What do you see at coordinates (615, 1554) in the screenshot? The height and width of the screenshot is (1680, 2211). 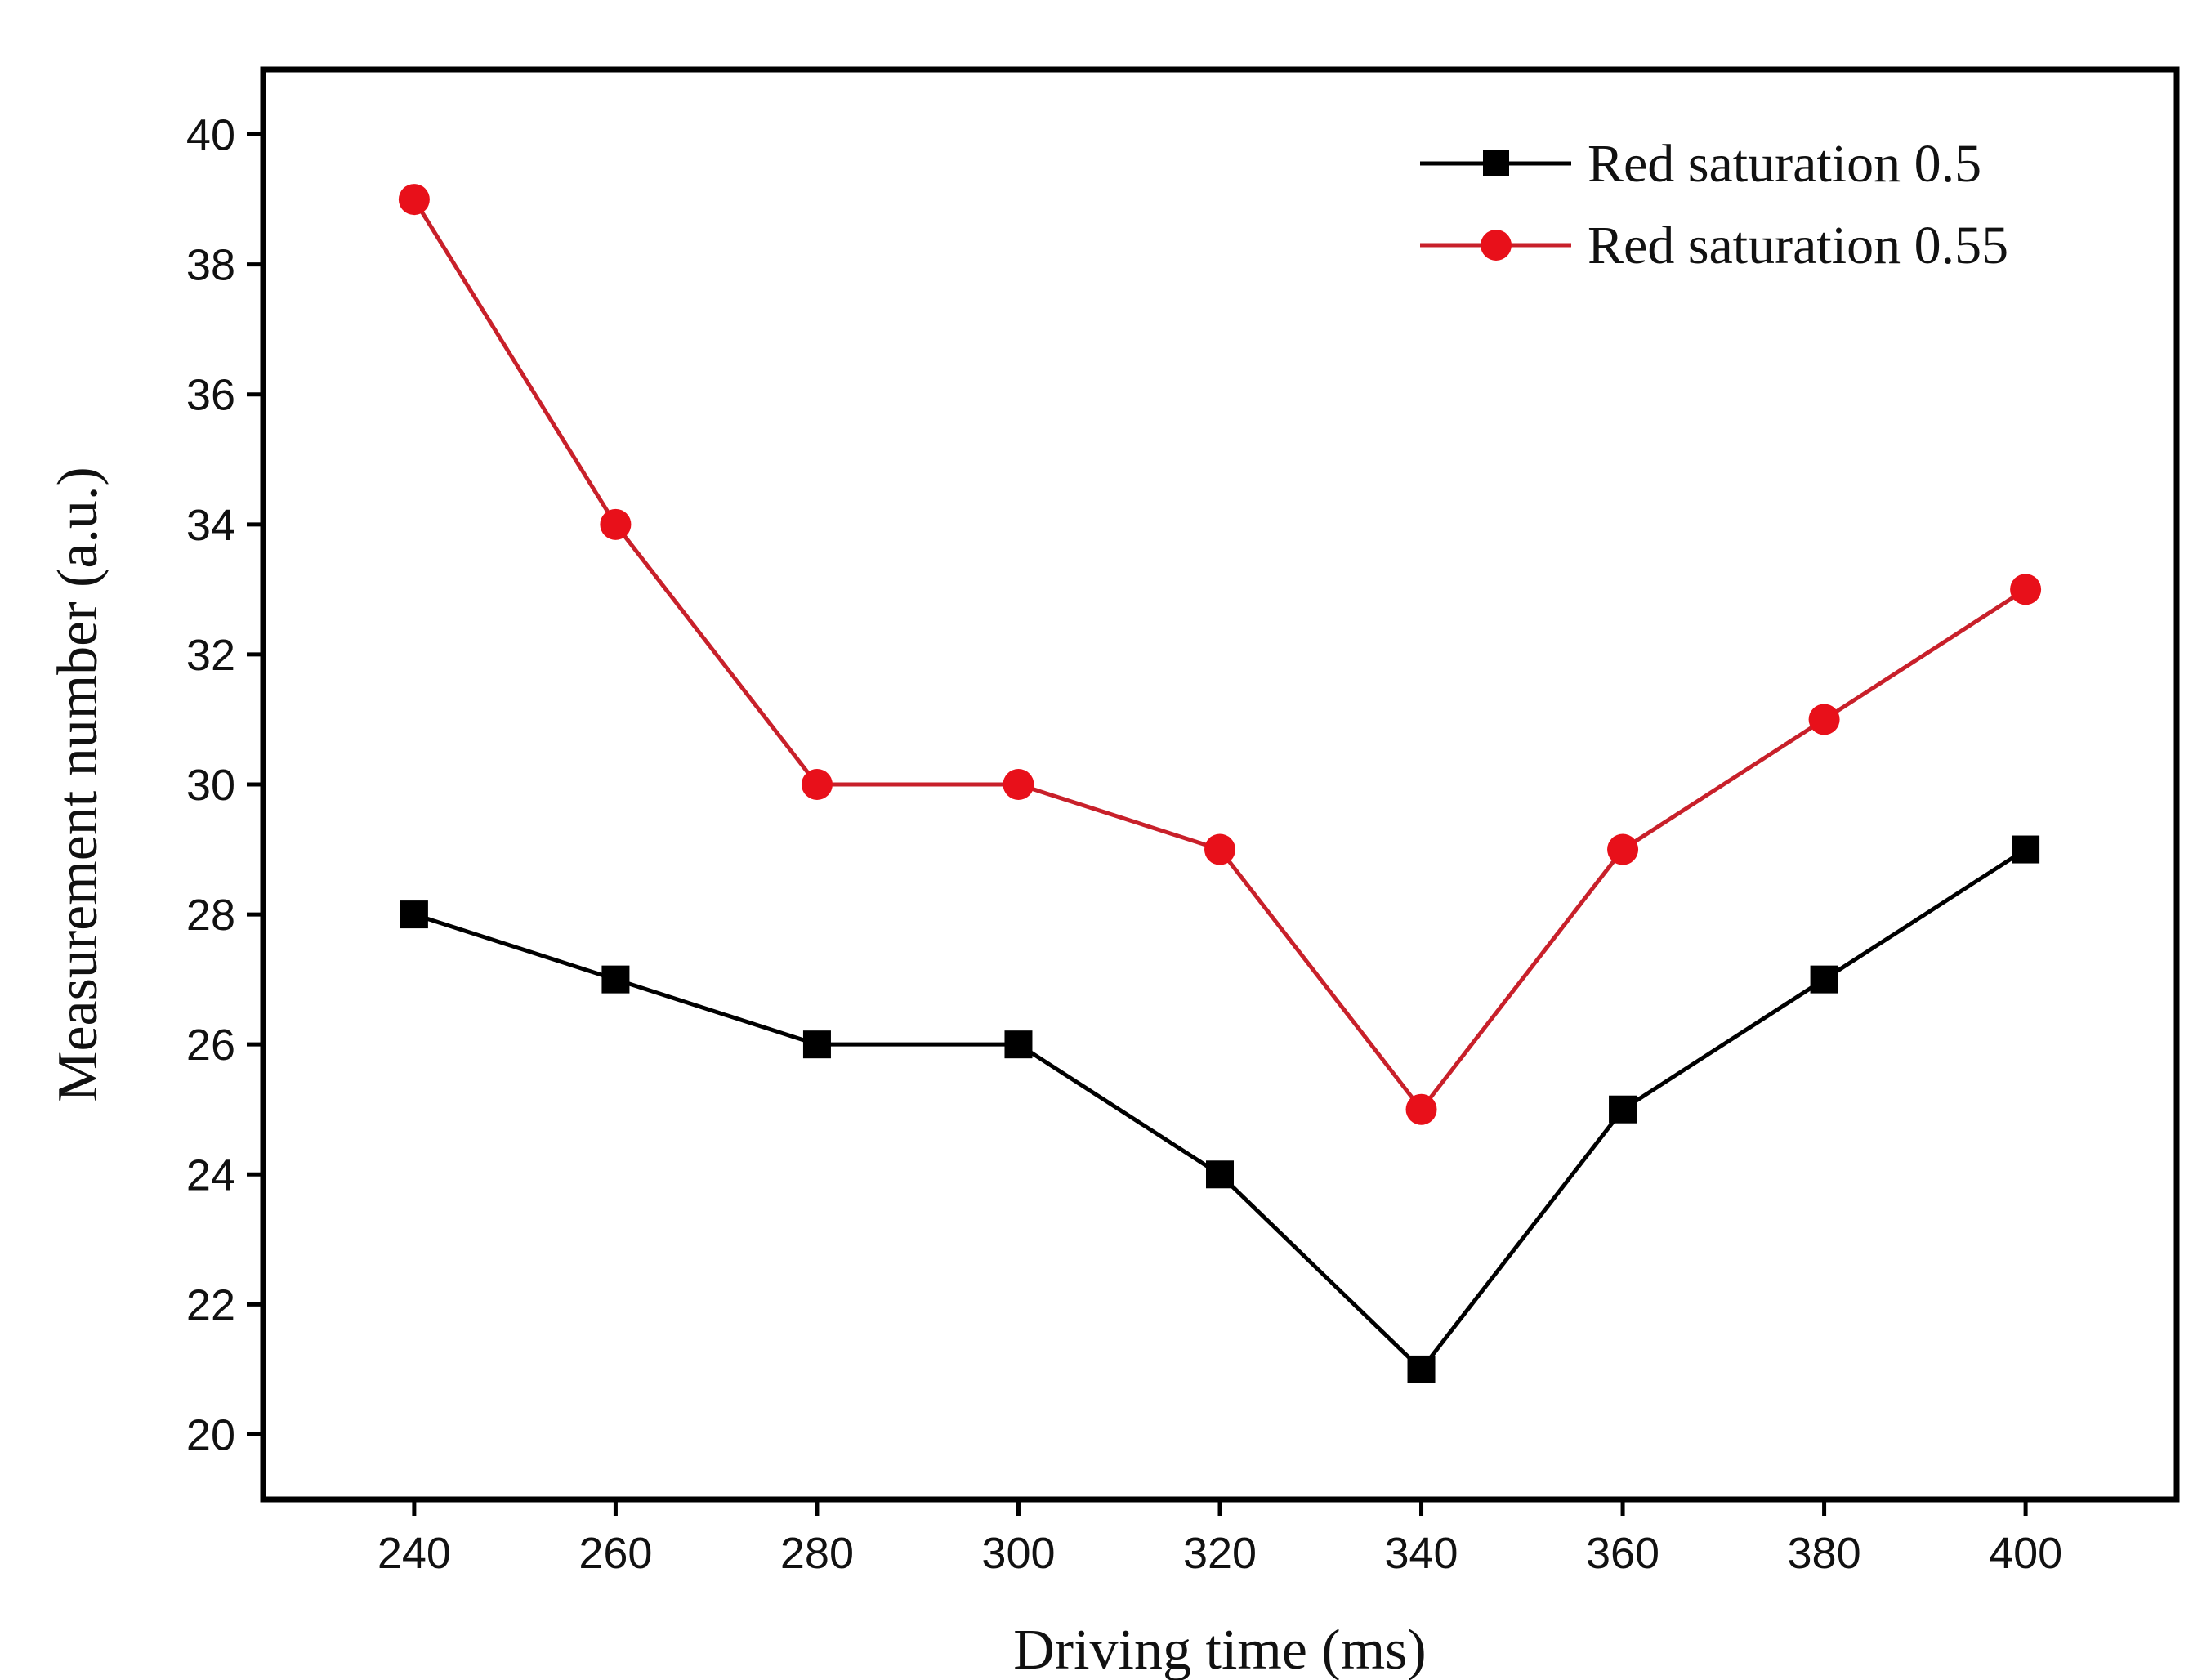 I see `x-tick-label: 260` at bounding box center [615, 1554].